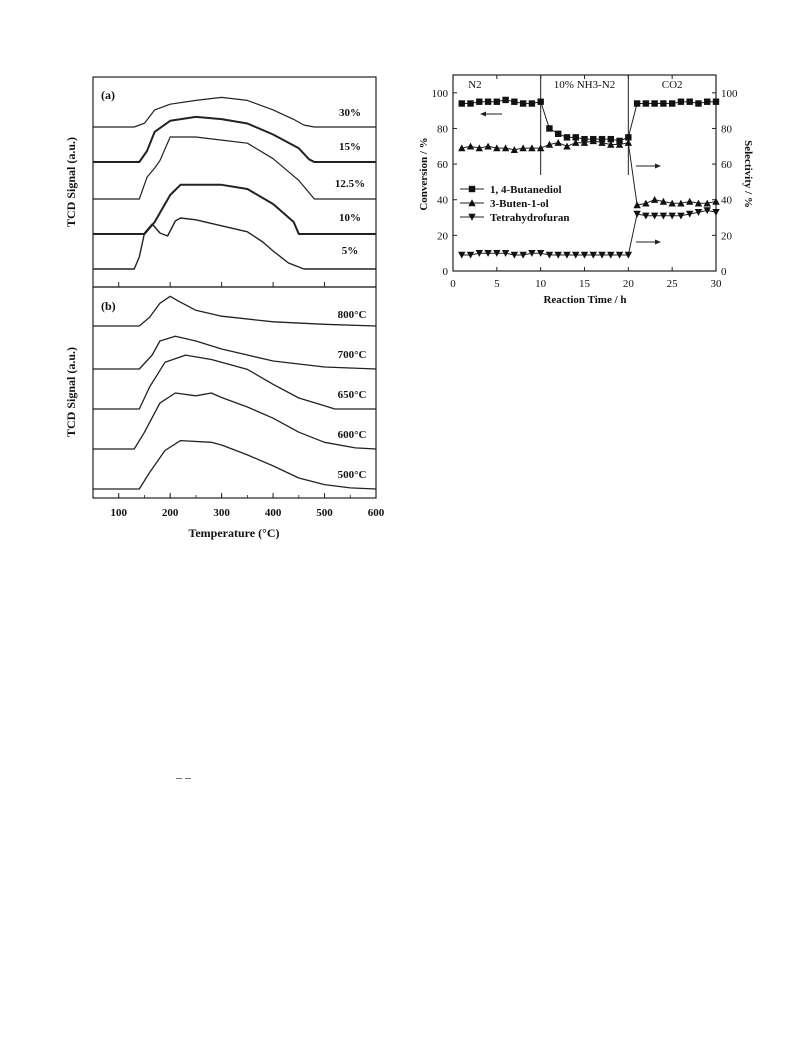 The width and height of the screenshot is (793, 1057). Describe the element at coordinates (324, 513) in the screenshot. I see `x-tick-label: 500` at that location.